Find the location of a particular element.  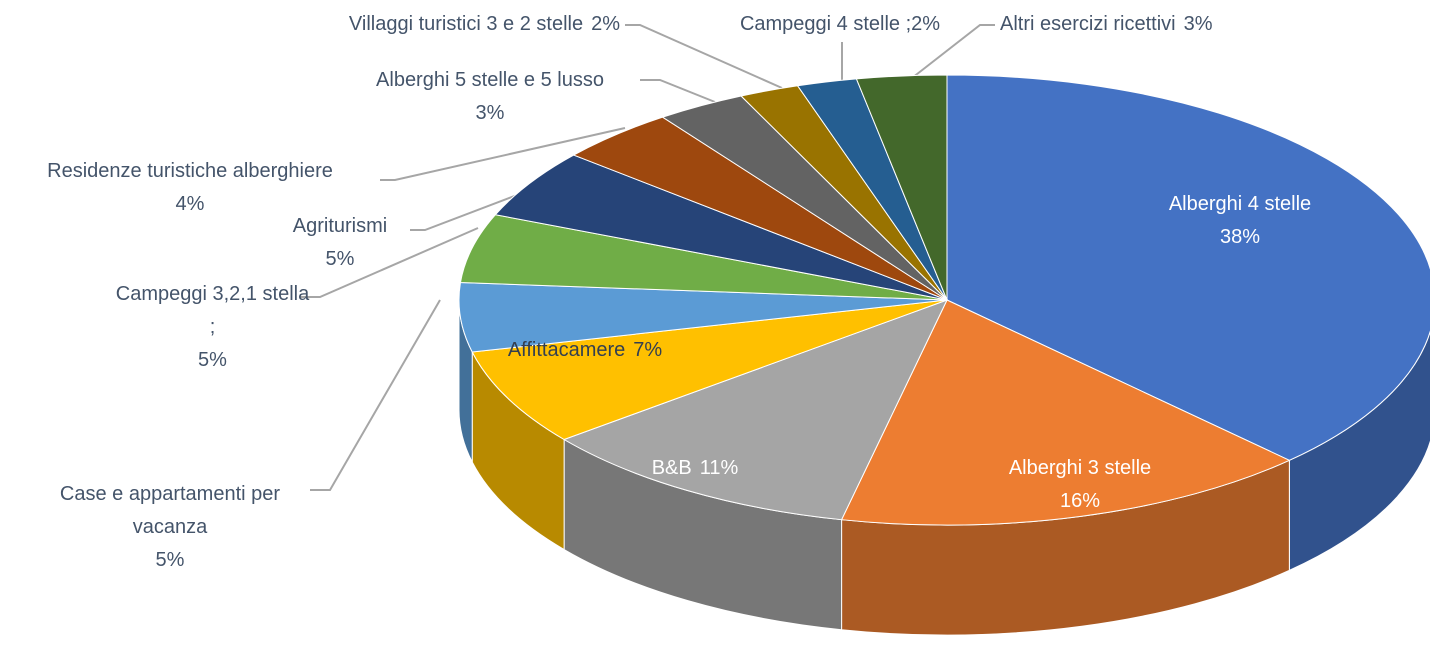

slice-label: Campeggi 3,2,1 stella ; 5% is located at coordinates (212, 327).